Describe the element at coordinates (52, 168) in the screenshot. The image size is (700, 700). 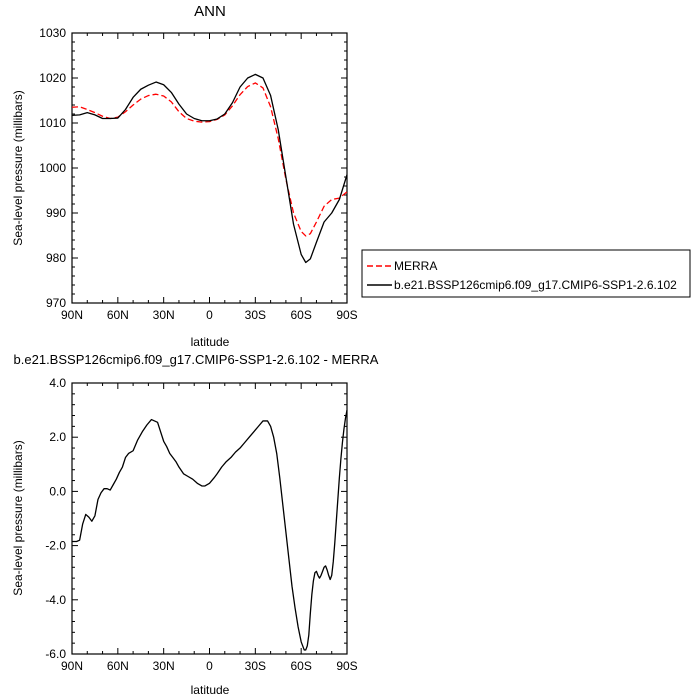
I see `panel-1-y-tick-label: 1000` at that location.